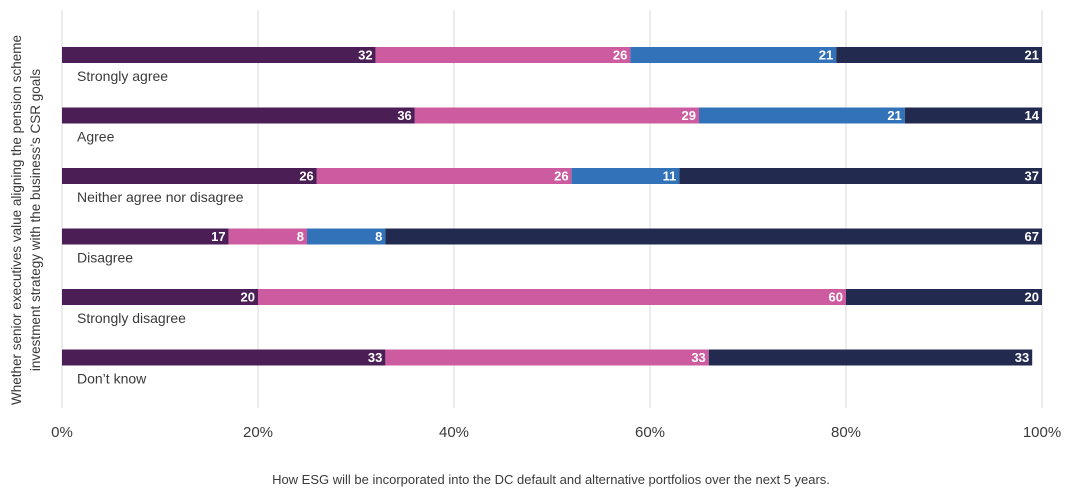 The image size is (1067, 493). Describe the element at coordinates (96, 137) in the screenshot. I see `category-label: Agree` at that location.